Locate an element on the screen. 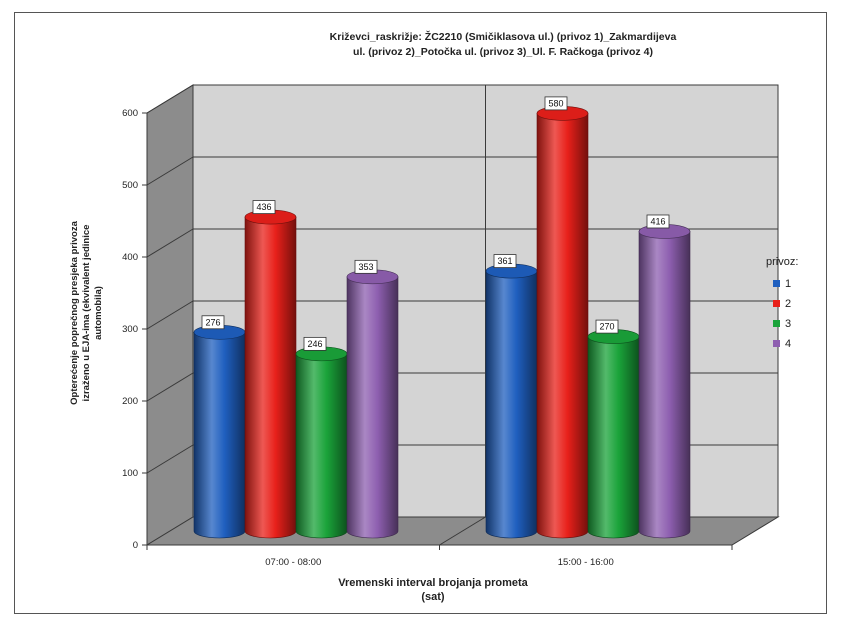 Image resolution: width=841 pixels, height=621 pixels. y-tick-label: 100 is located at coordinates (130, 473).